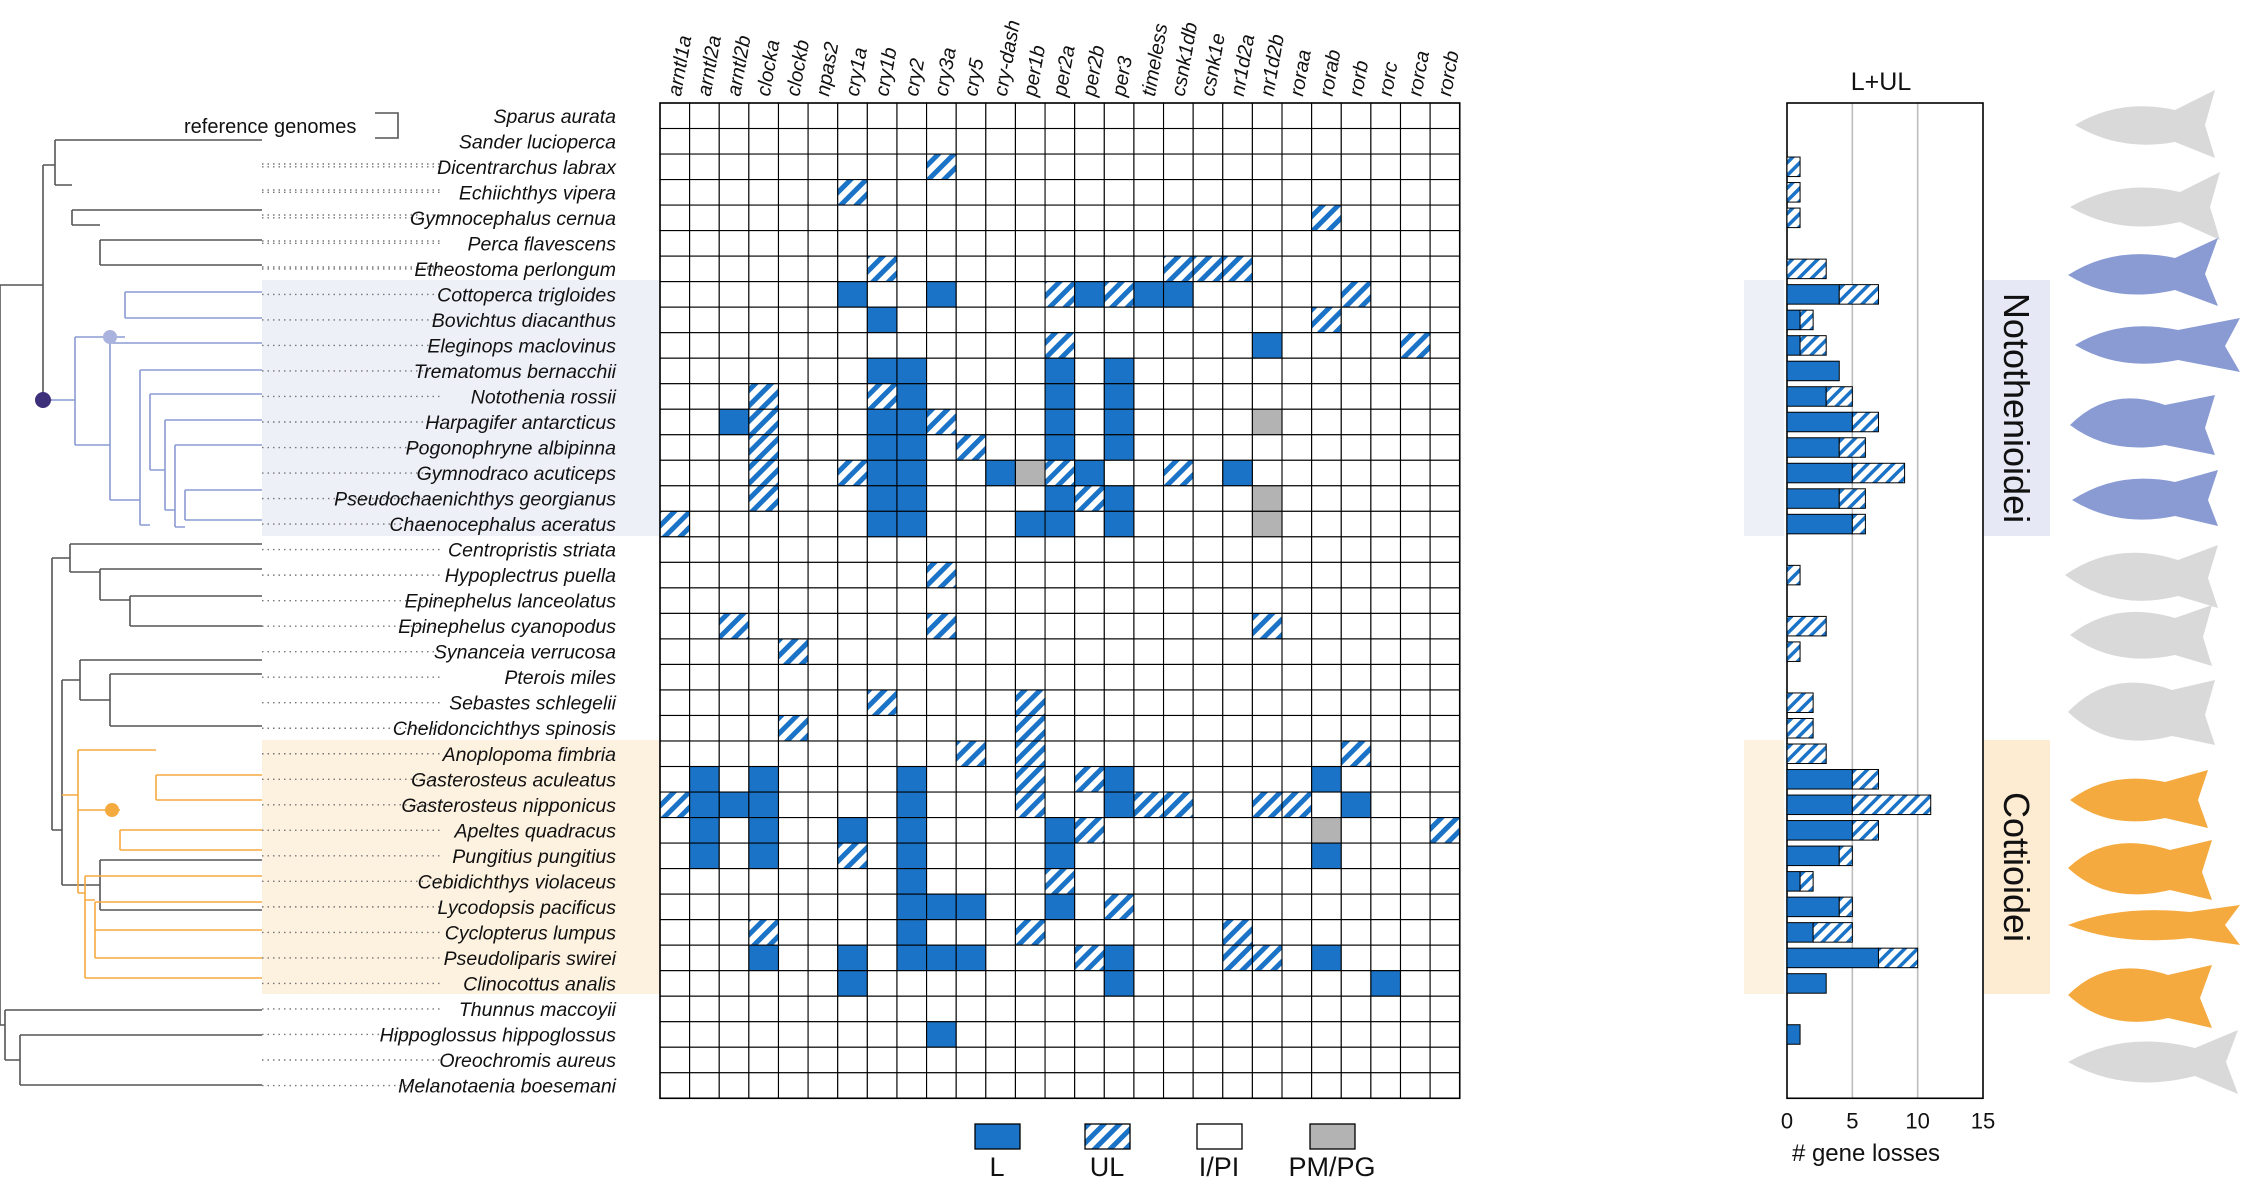 The height and width of the screenshot is (1193, 2254). I want to click on leader-dots, so click(351, 626).